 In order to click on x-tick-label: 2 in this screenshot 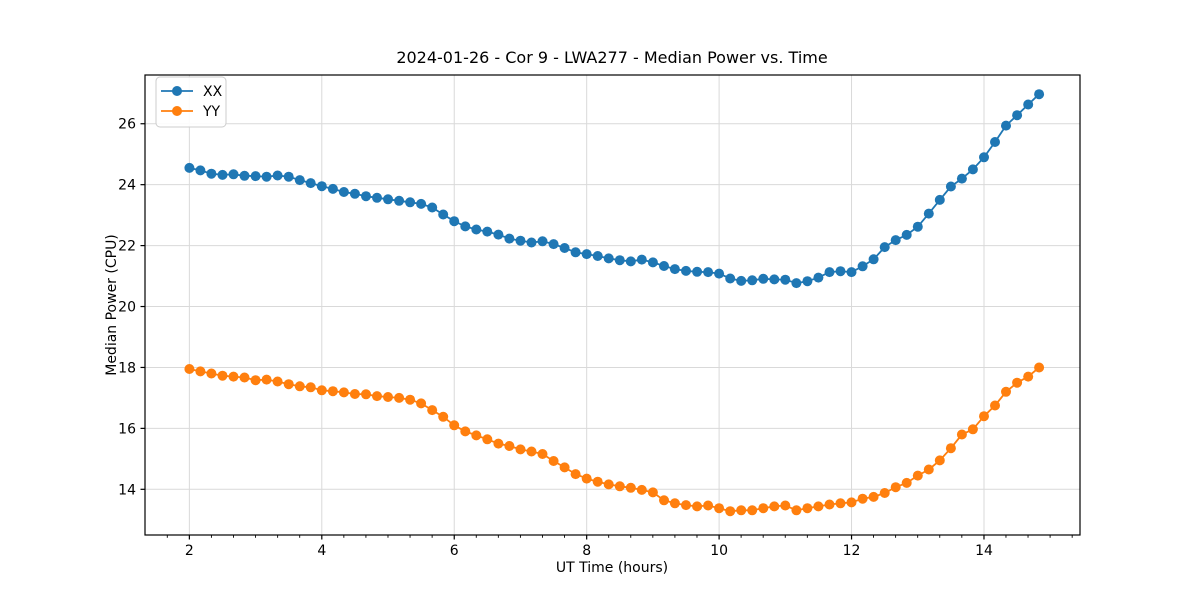, I will do `click(189, 551)`.